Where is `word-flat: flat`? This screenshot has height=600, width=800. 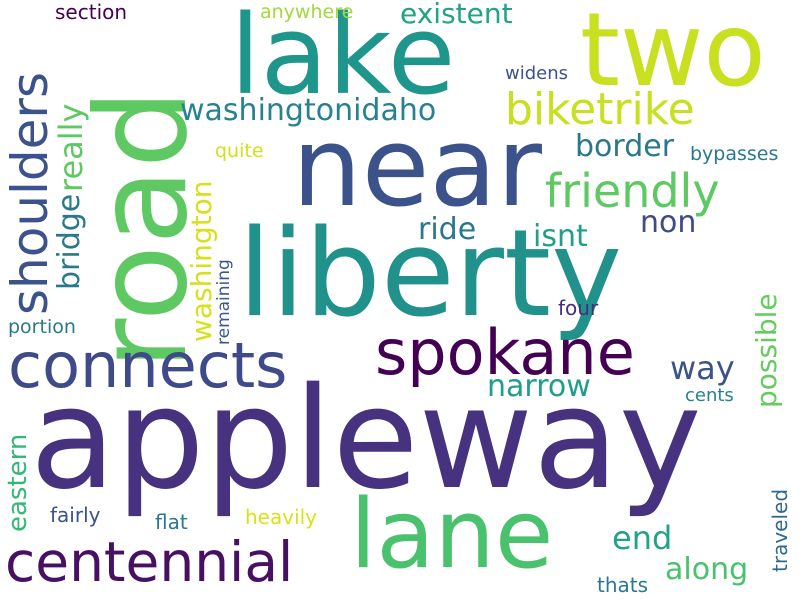
word-flat: flat is located at coordinates (171, 522).